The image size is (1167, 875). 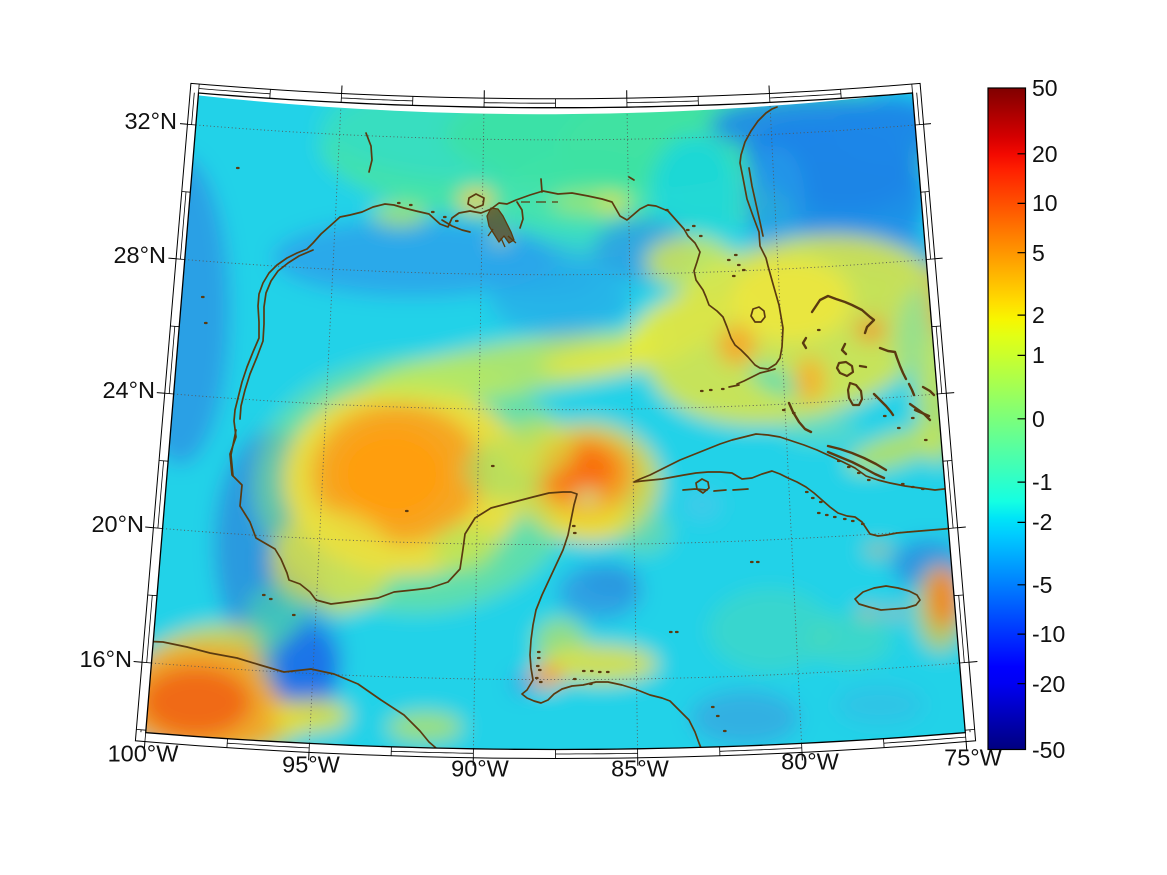 What do you see at coordinates (810, 762) in the screenshot?
I see `svg-text: 80°W` at bounding box center [810, 762].